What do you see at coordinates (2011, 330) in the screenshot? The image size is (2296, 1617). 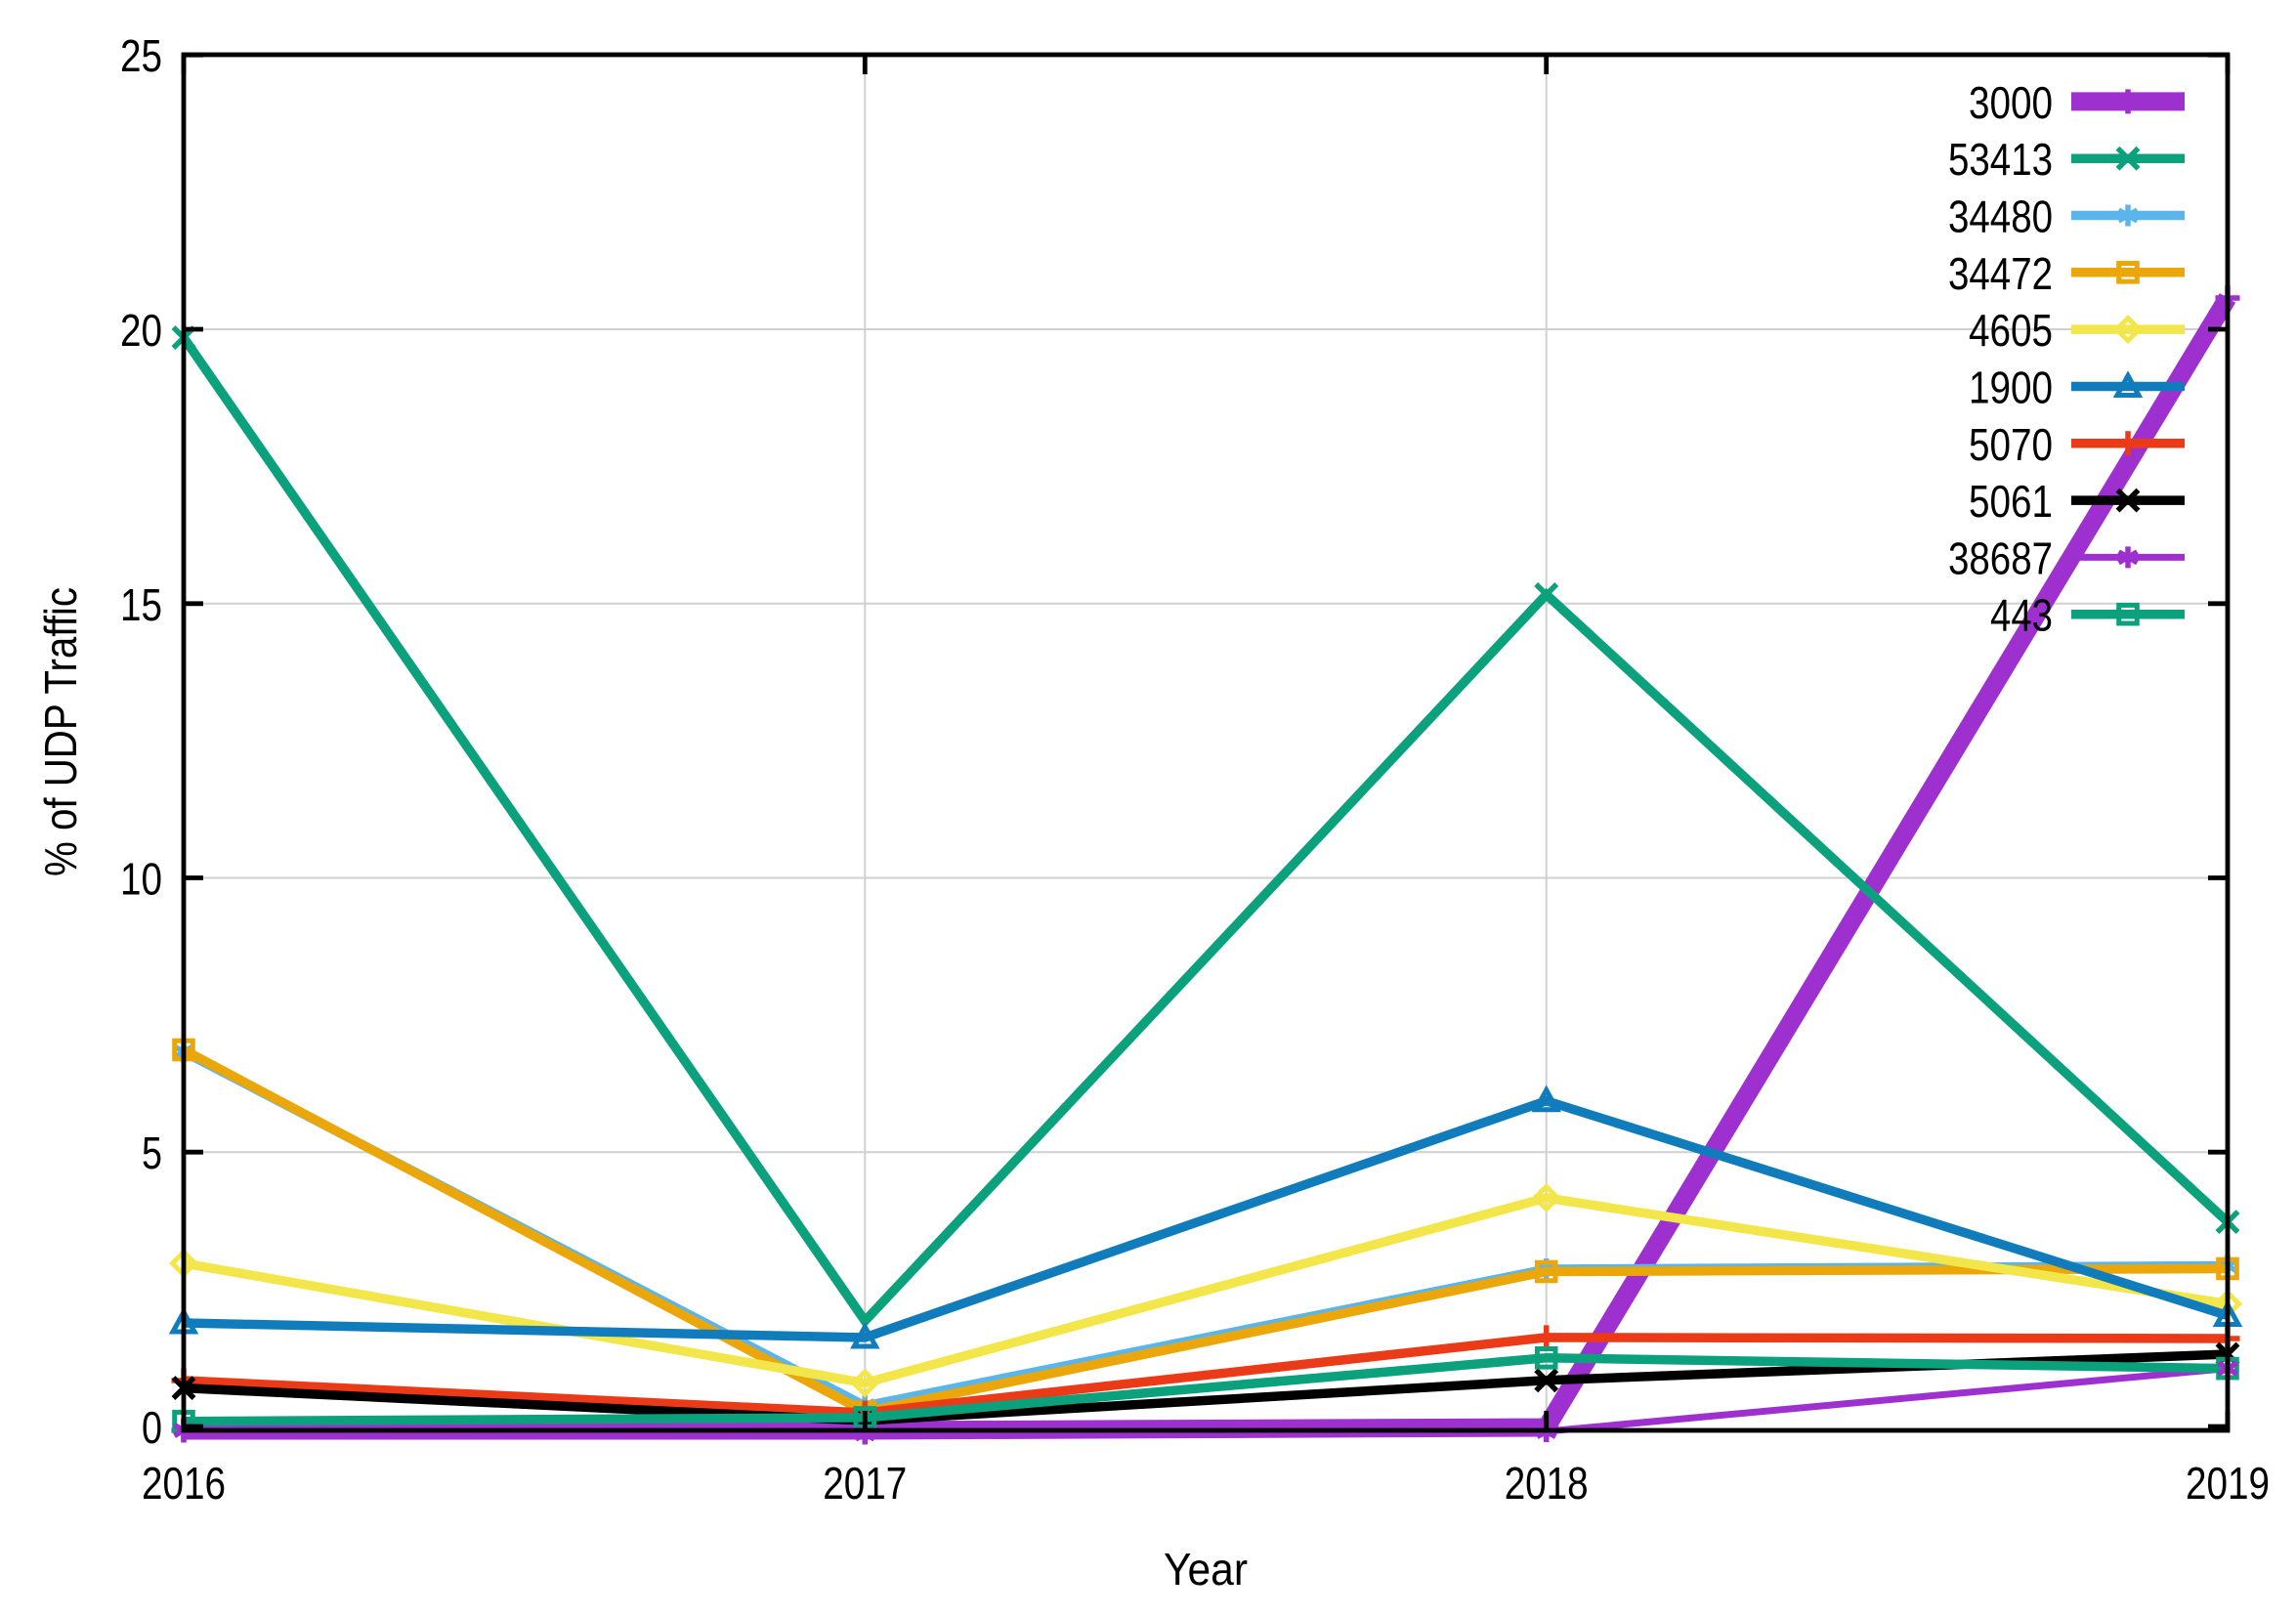 I see `svg-text: 4605` at bounding box center [2011, 330].